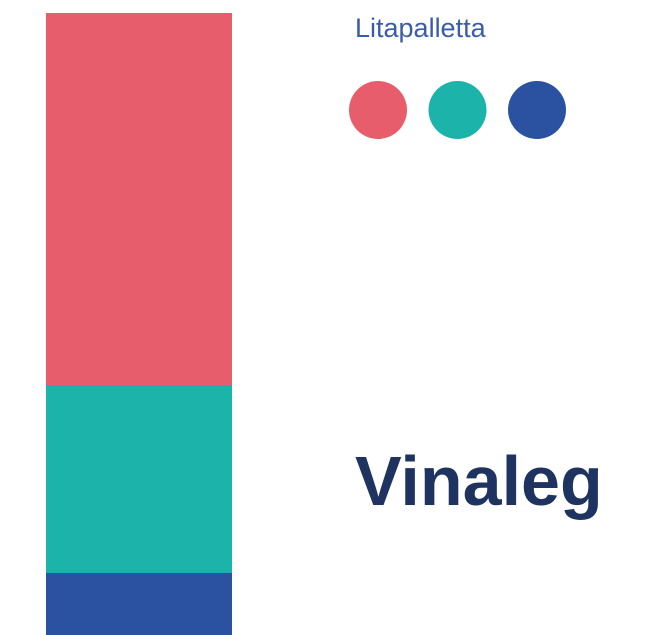 This screenshot has width=657, height=635. I want to click on color-dots, so click(457, 110).